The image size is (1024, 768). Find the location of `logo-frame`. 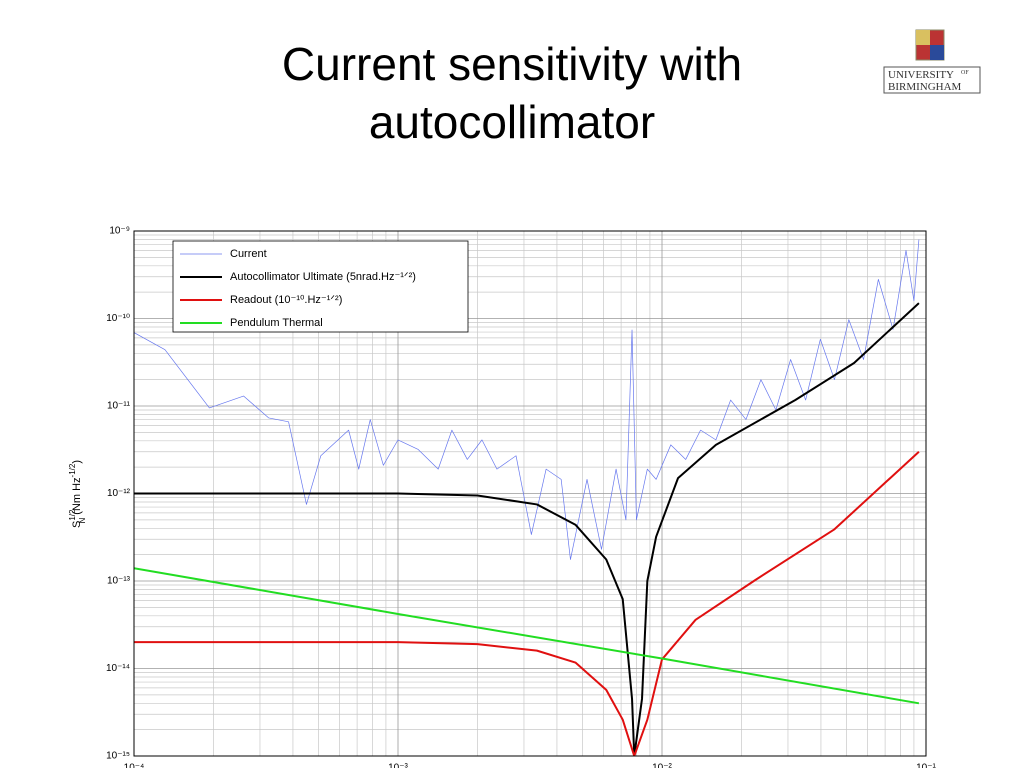

logo-frame is located at coordinates (932, 80).